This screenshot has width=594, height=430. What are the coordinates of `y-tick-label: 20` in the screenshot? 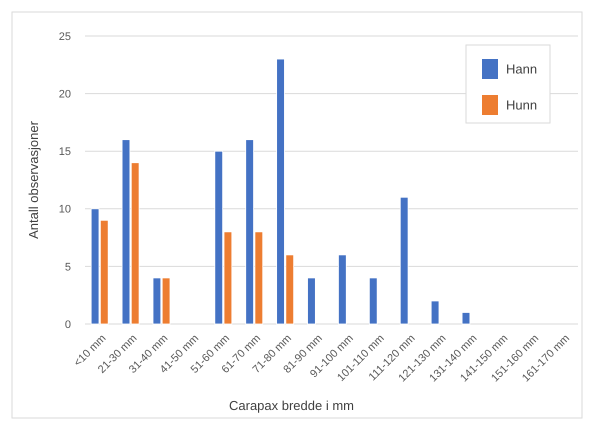 It's located at (64, 94).